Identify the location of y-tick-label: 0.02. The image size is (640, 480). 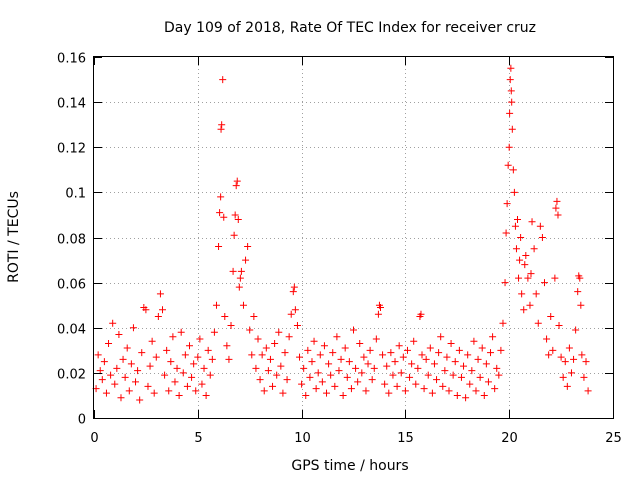
(71, 375).